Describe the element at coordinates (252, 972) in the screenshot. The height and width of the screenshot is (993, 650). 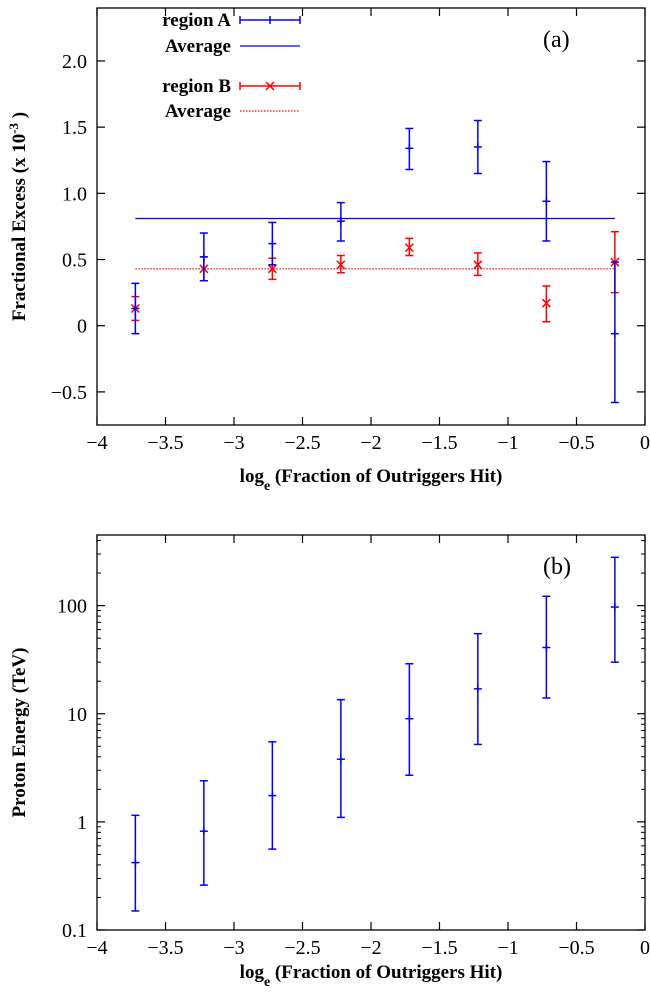
I see `x-axis-label-b-main: log` at that location.